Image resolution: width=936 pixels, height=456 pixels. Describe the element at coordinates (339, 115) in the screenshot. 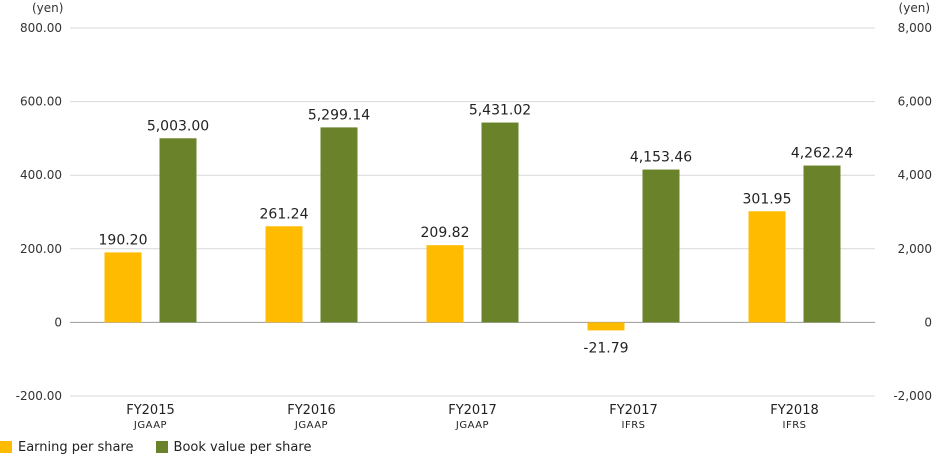

I see `data-label-bvps: 5,299.14` at that location.